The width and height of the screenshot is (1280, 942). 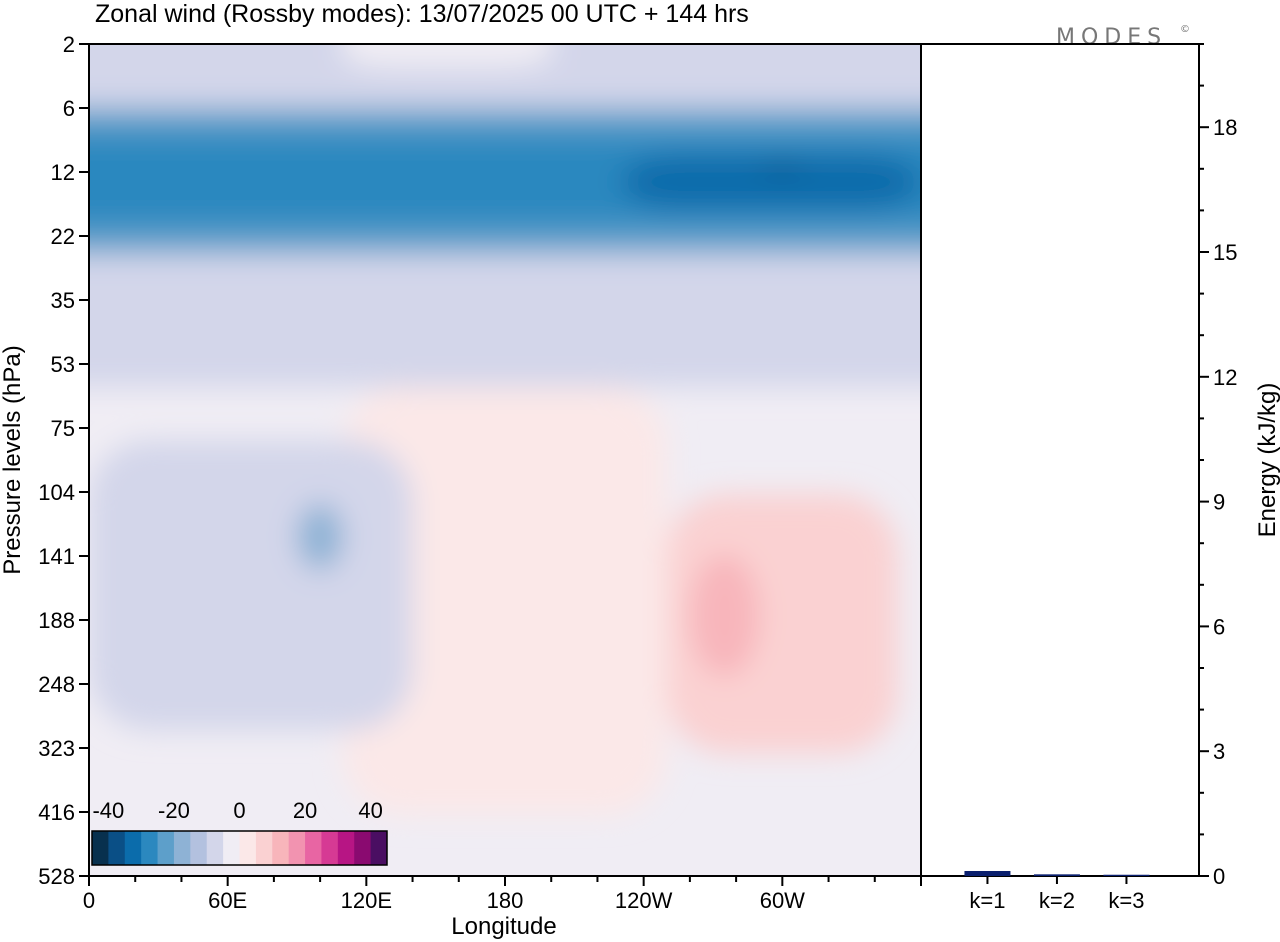 I want to click on x-tick-label: 60W, so click(x=782, y=900).